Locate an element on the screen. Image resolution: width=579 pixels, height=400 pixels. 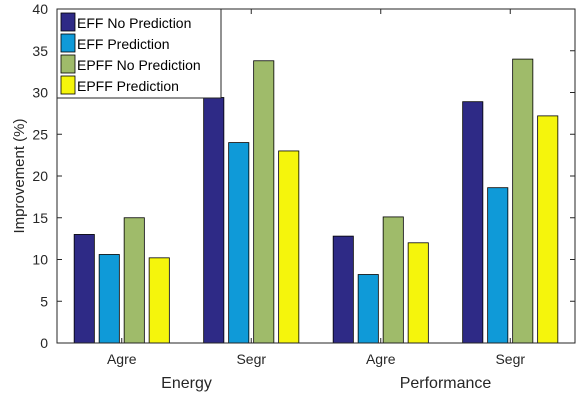
legend-label: EPFF Prediction is located at coordinates (128, 86).